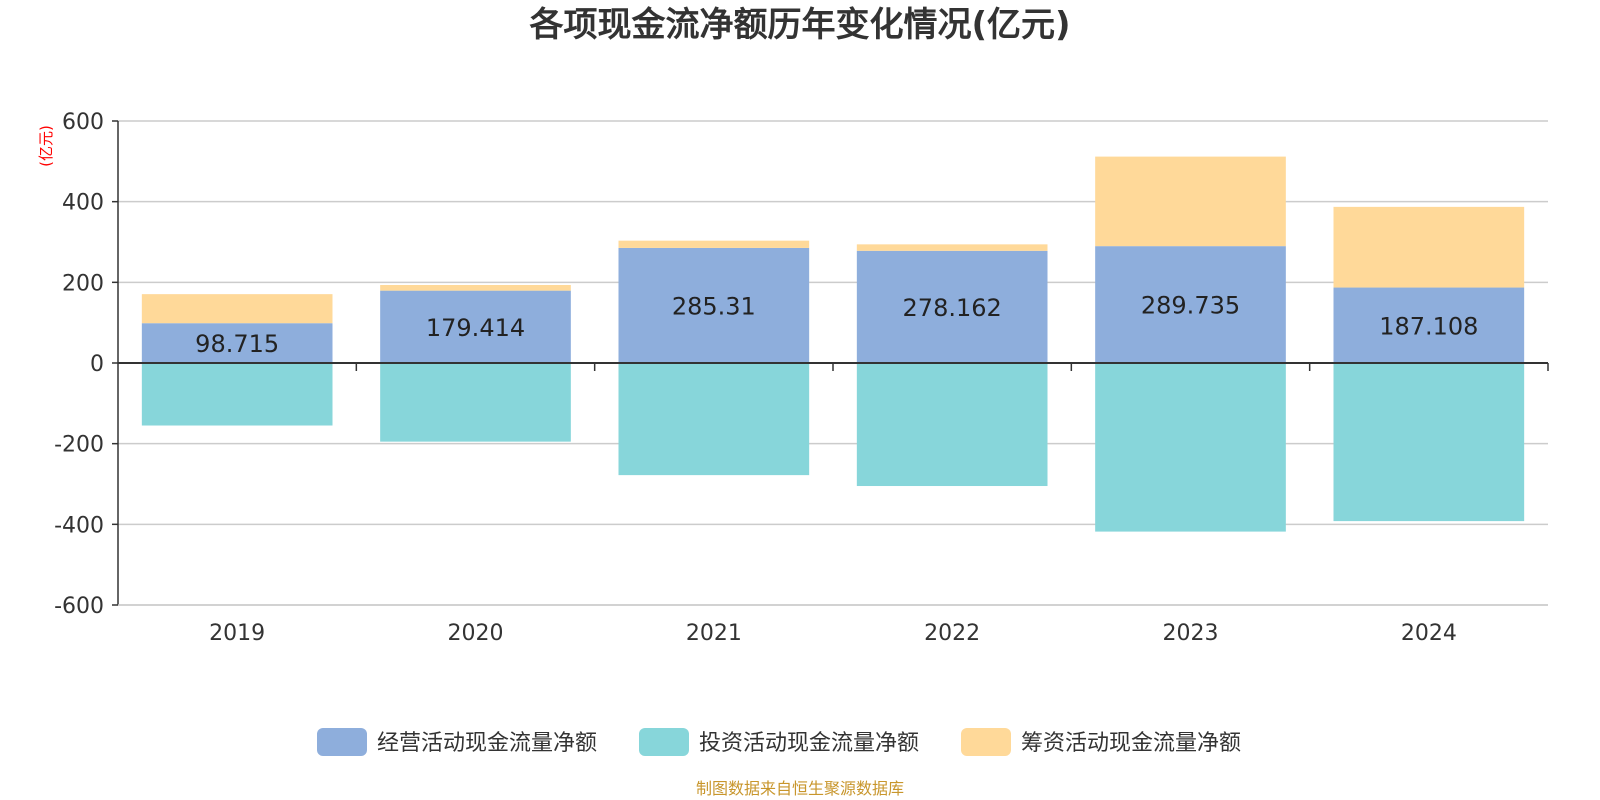 The width and height of the screenshot is (1600, 800). I want to click on y-tick-label: 0, so click(97, 364).